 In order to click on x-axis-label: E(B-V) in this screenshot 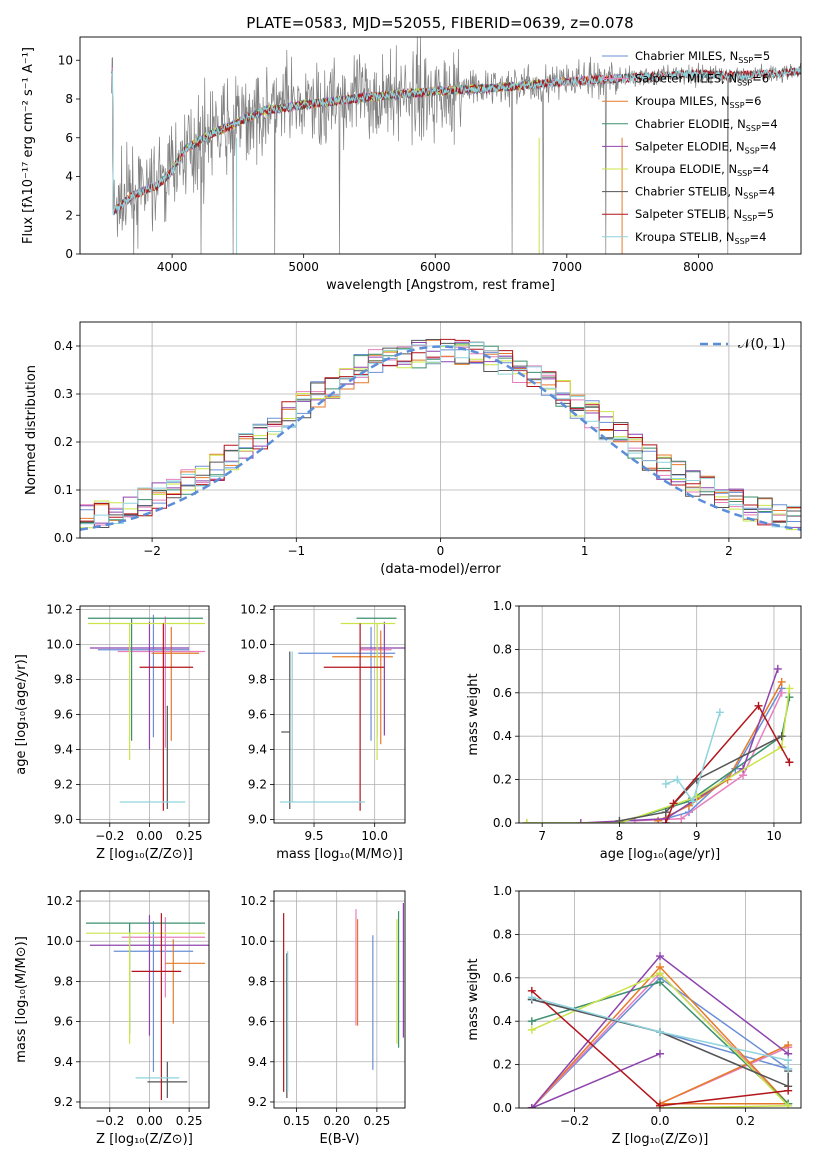, I will do `click(339, 1139)`.